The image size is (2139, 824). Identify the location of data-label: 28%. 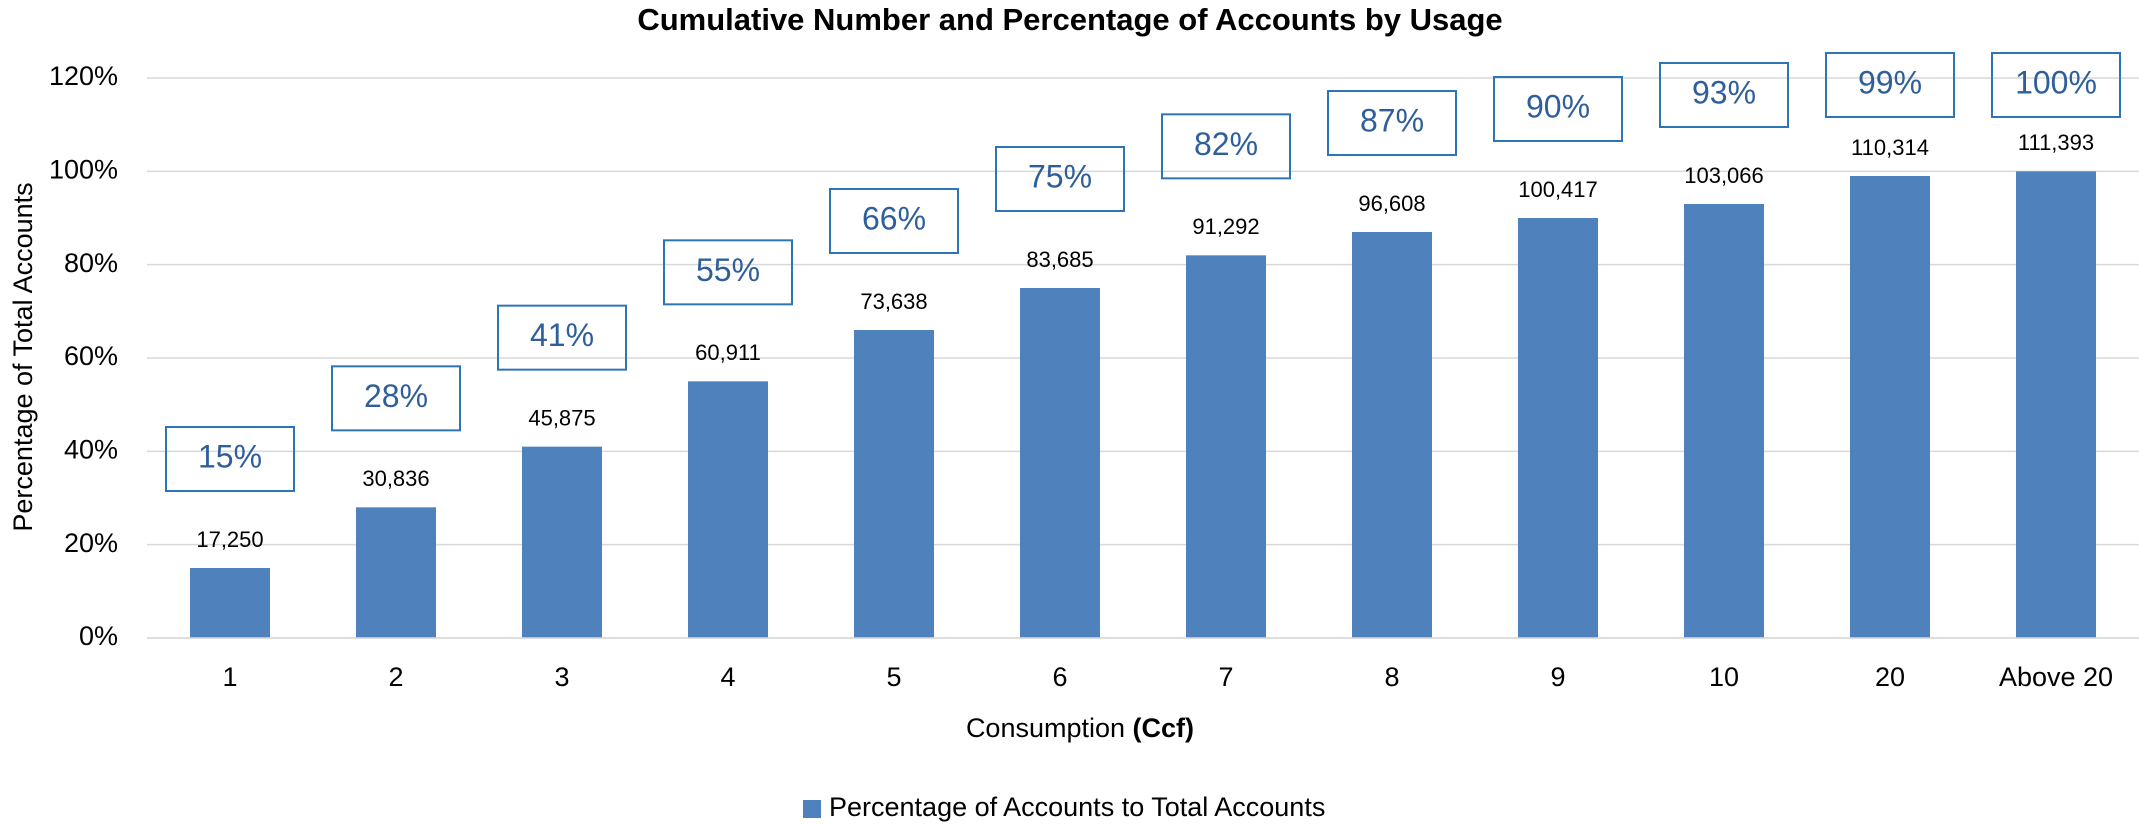
(396, 396).